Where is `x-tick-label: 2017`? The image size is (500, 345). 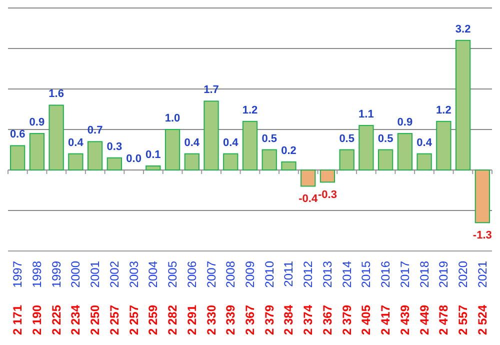
x-tick-label: 2017 is located at coordinates (405, 274).